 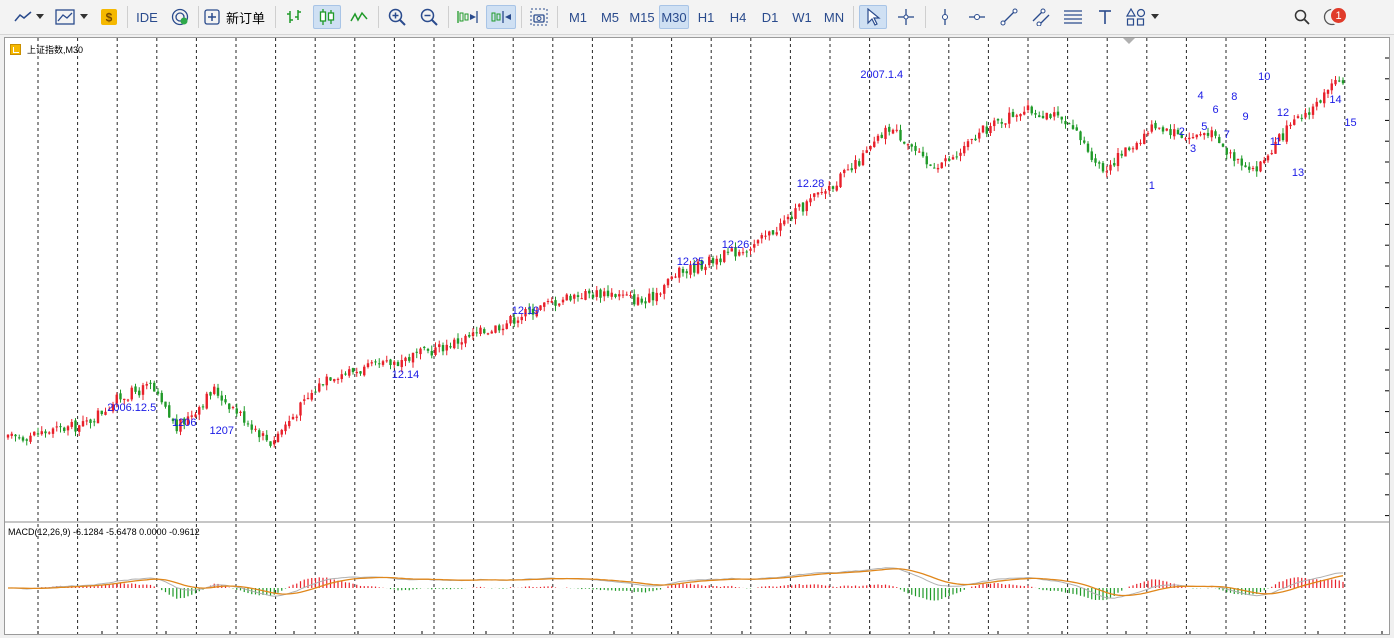 I want to click on text-icon, so click(x=1105, y=17).